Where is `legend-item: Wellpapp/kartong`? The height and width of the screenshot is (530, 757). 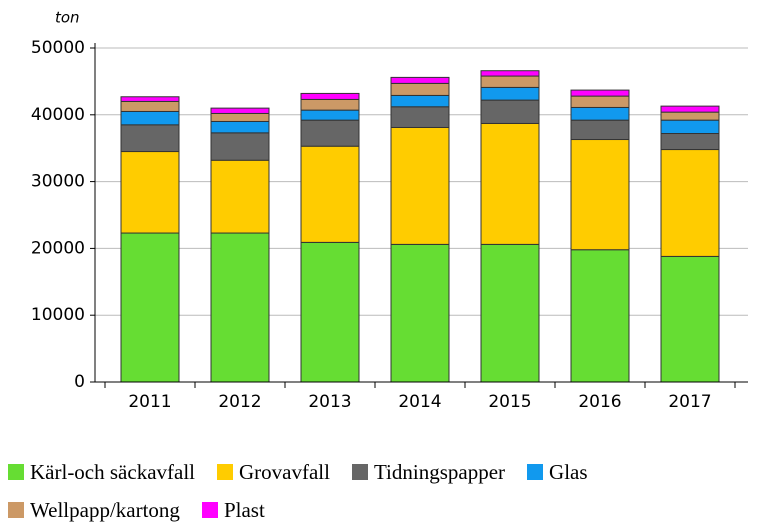 legend-item: Wellpapp/kartong is located at coordinates (94, 510).